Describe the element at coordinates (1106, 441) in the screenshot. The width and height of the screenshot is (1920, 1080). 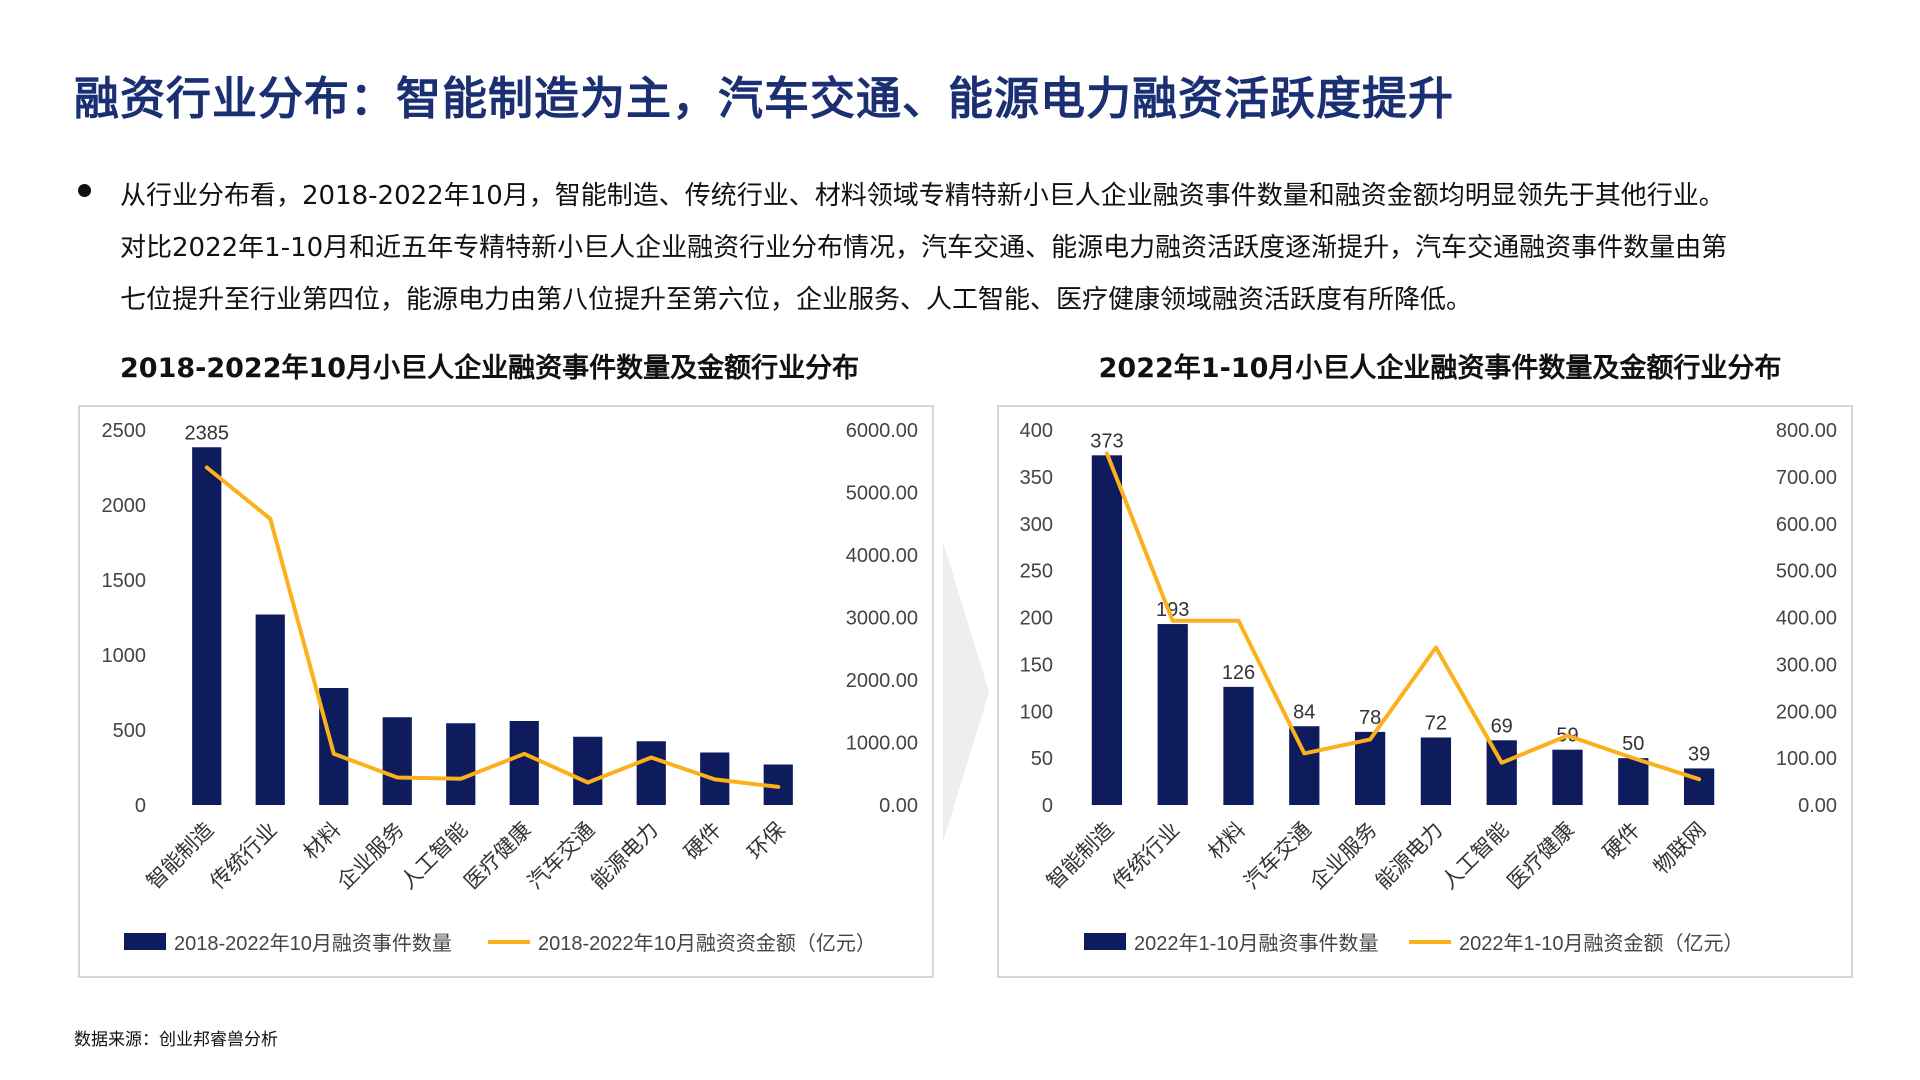
I see `data-label: 373` at that location.